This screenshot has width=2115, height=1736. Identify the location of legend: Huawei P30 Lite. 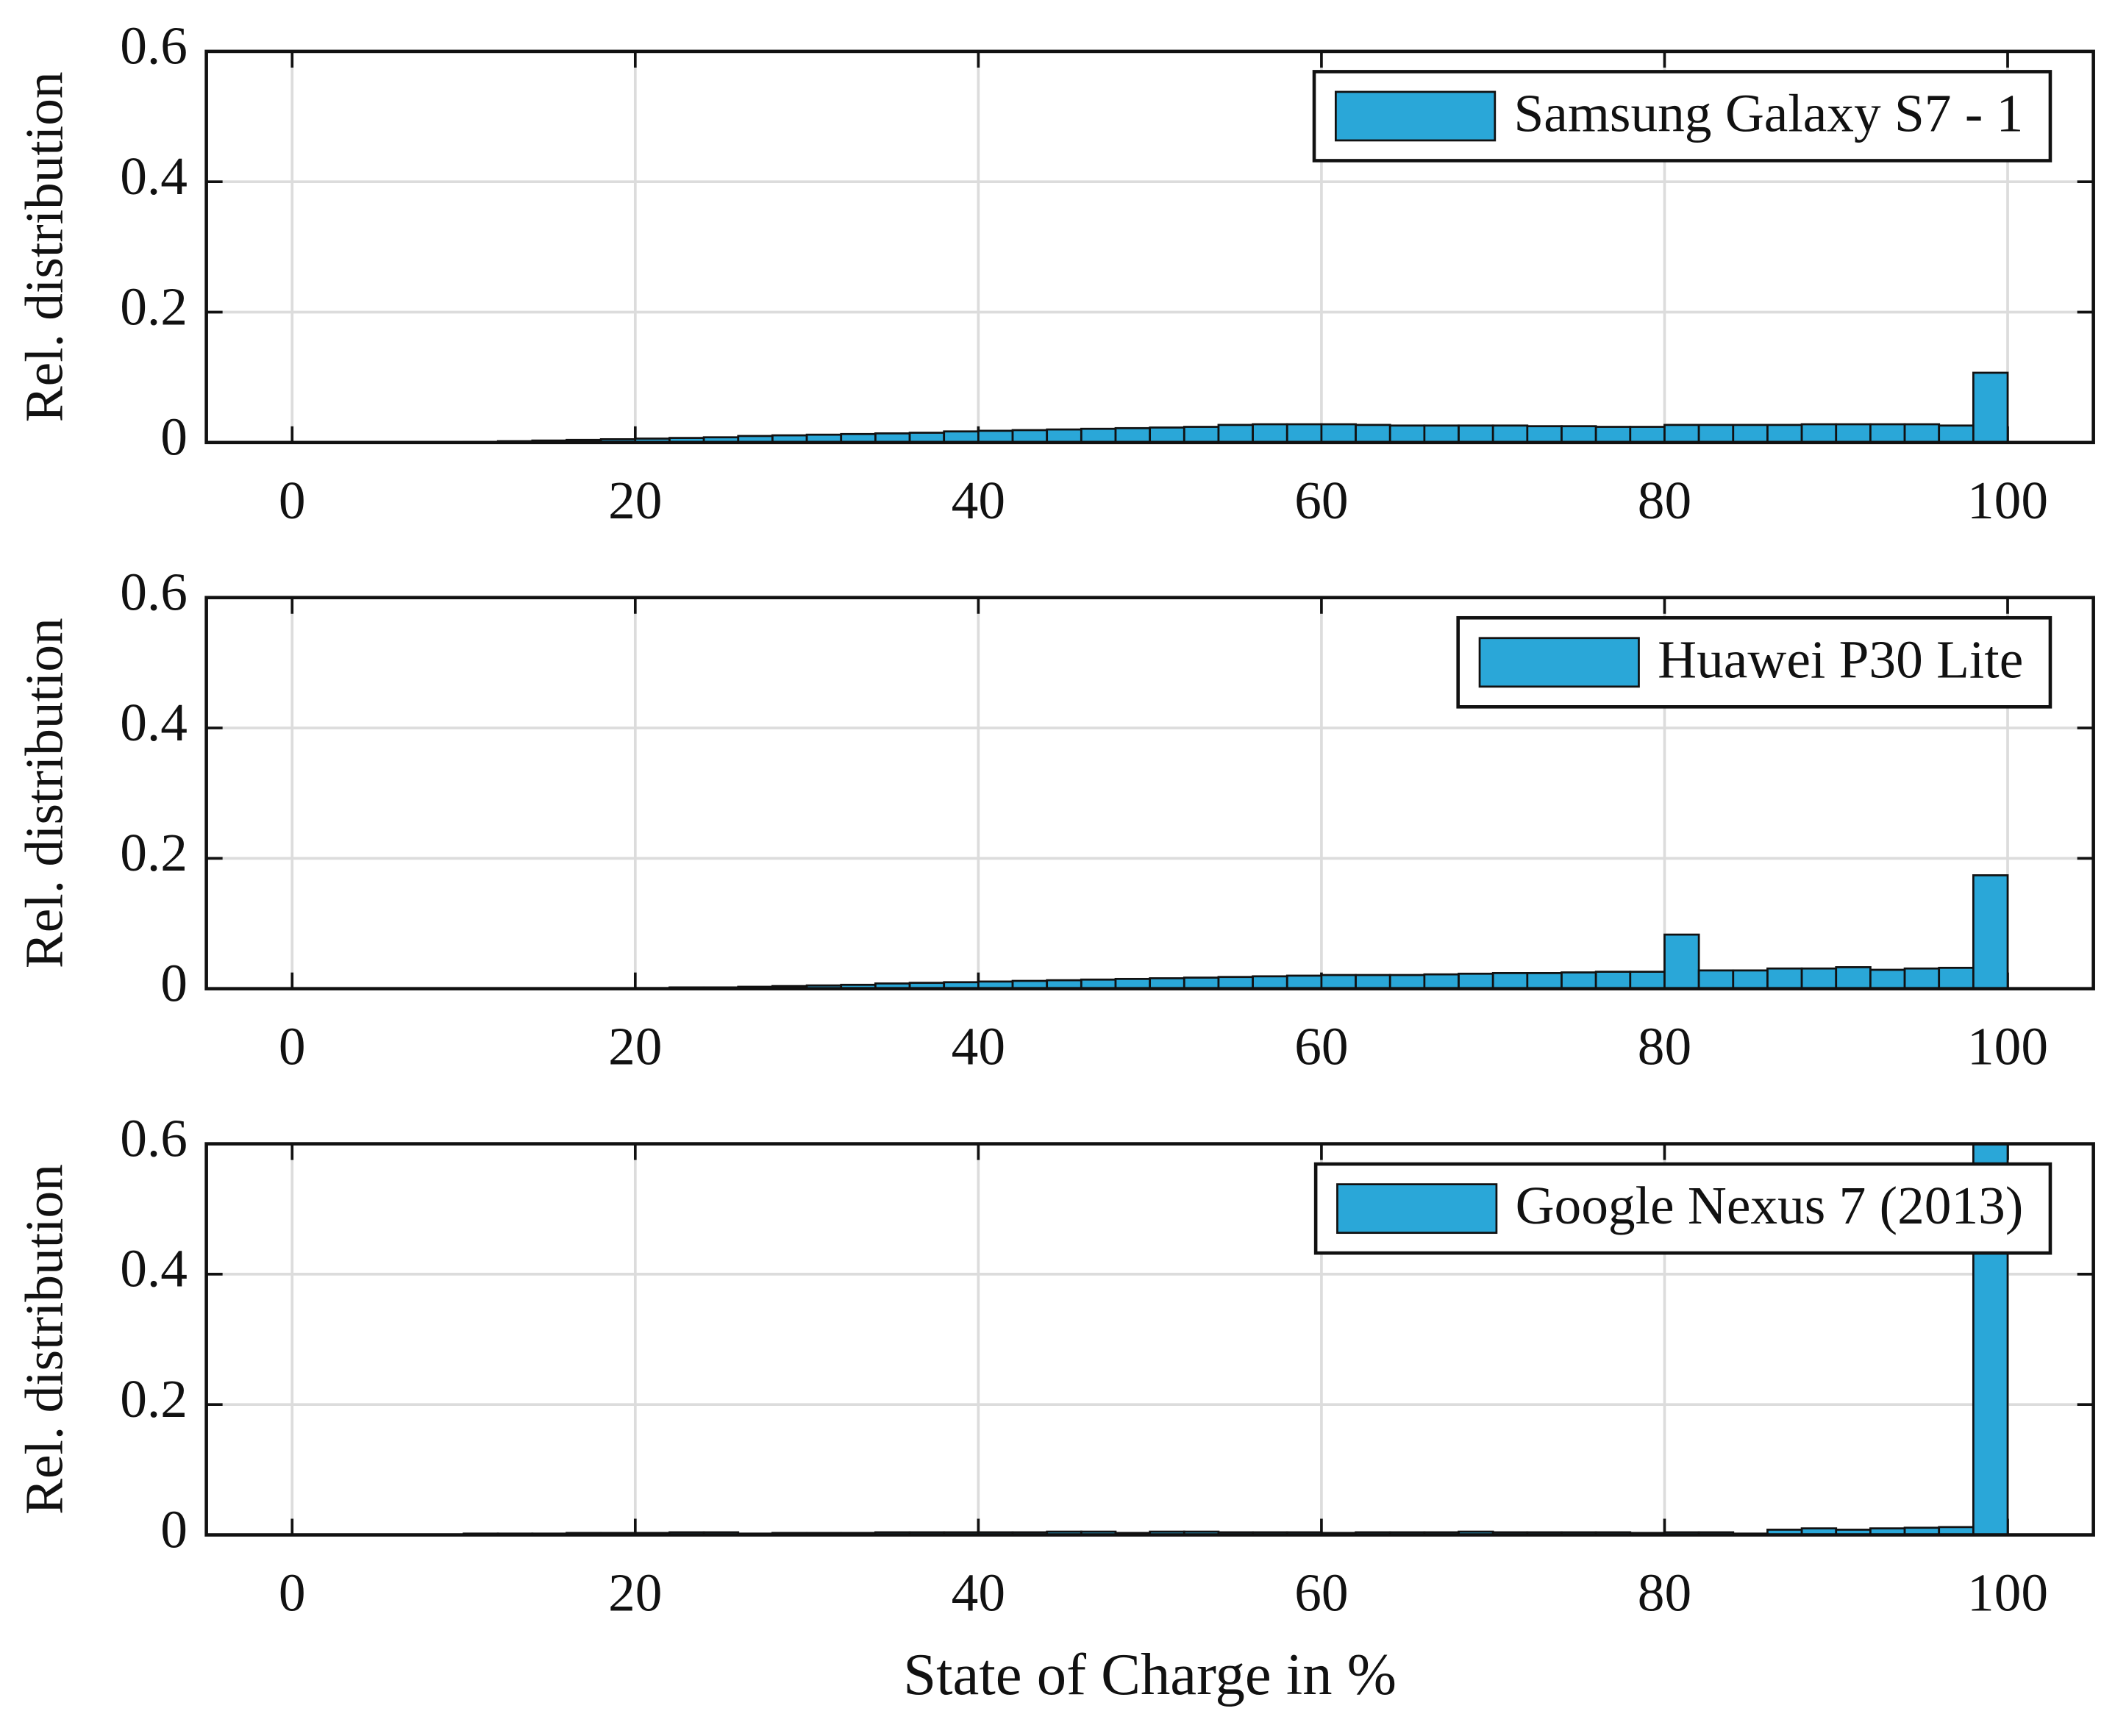
(1754, 662).